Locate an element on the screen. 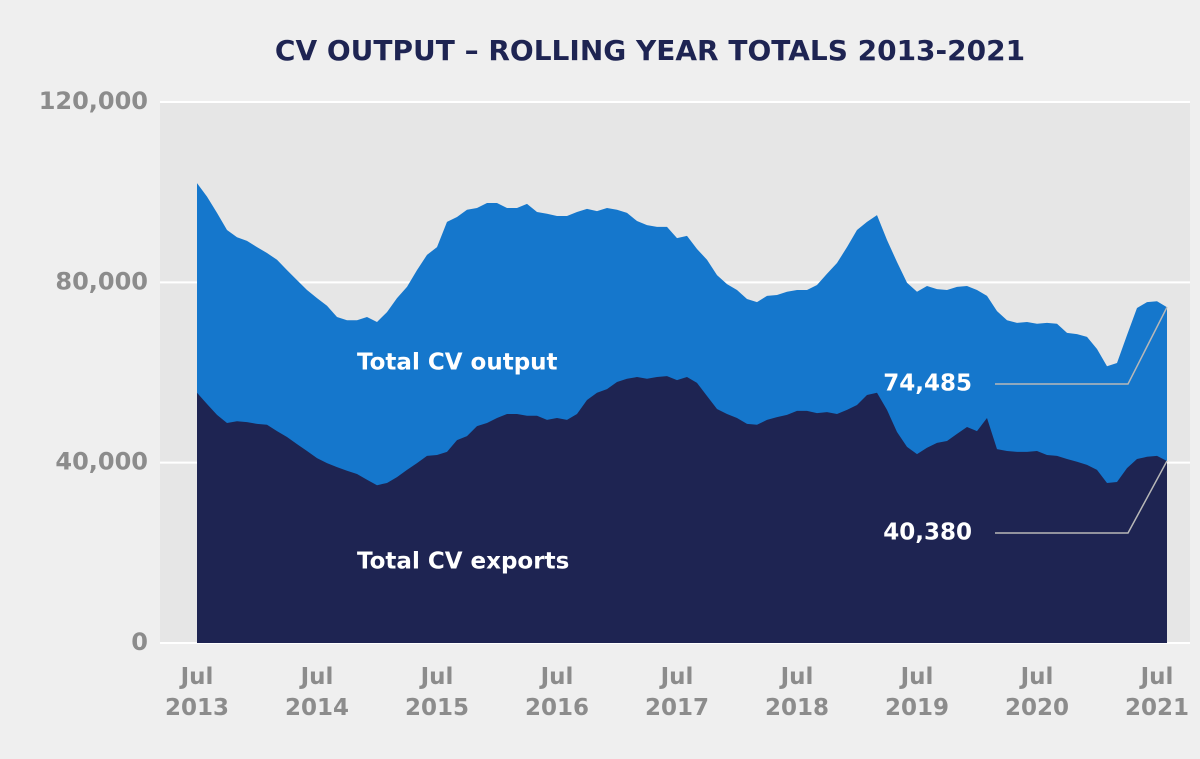  value-label: 74,485 is located at coordinates (927, 384).